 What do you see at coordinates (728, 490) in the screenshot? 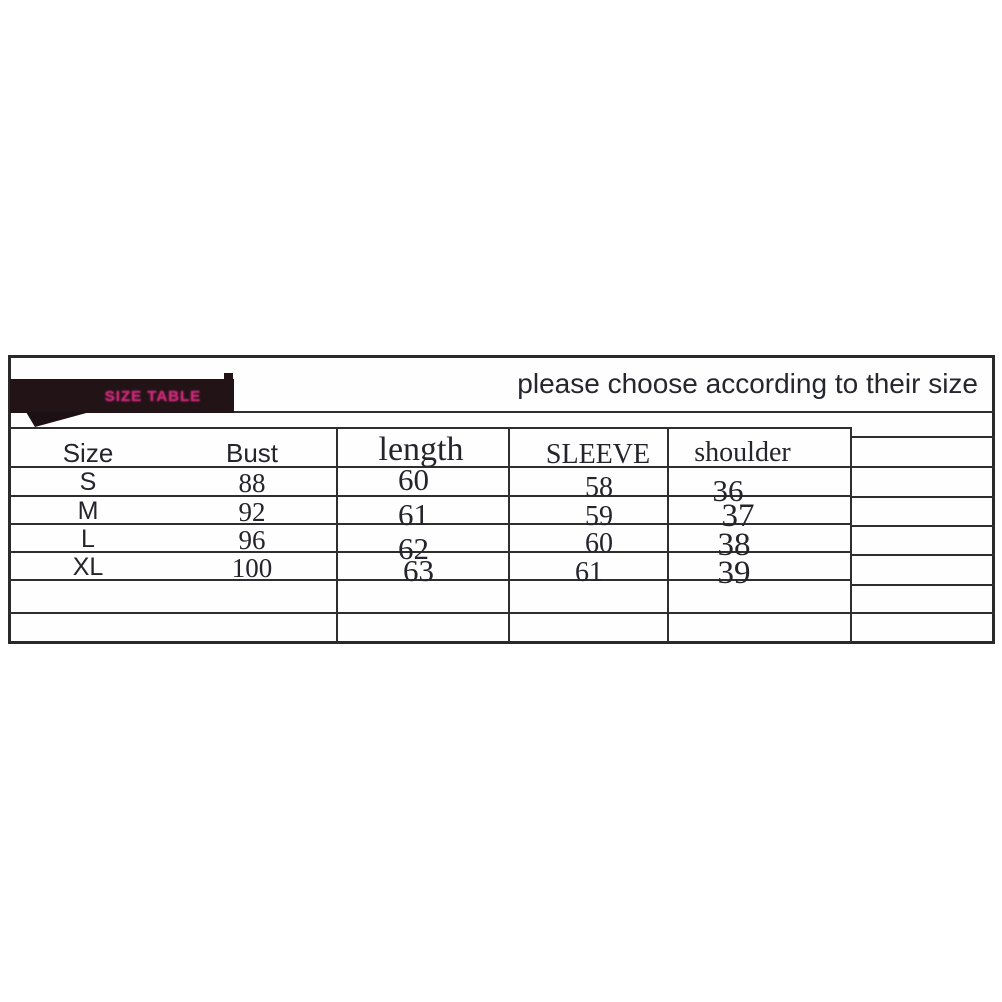
I see `cell-row1-shoulder: 36` at bounding box center [728, 490].